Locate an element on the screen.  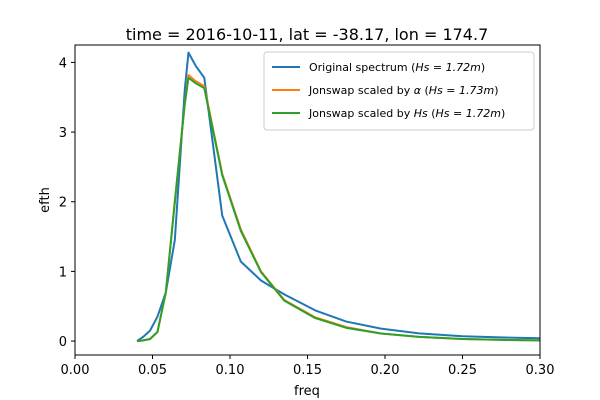
x-axis-label: freq is located at coordinates (307, 391).